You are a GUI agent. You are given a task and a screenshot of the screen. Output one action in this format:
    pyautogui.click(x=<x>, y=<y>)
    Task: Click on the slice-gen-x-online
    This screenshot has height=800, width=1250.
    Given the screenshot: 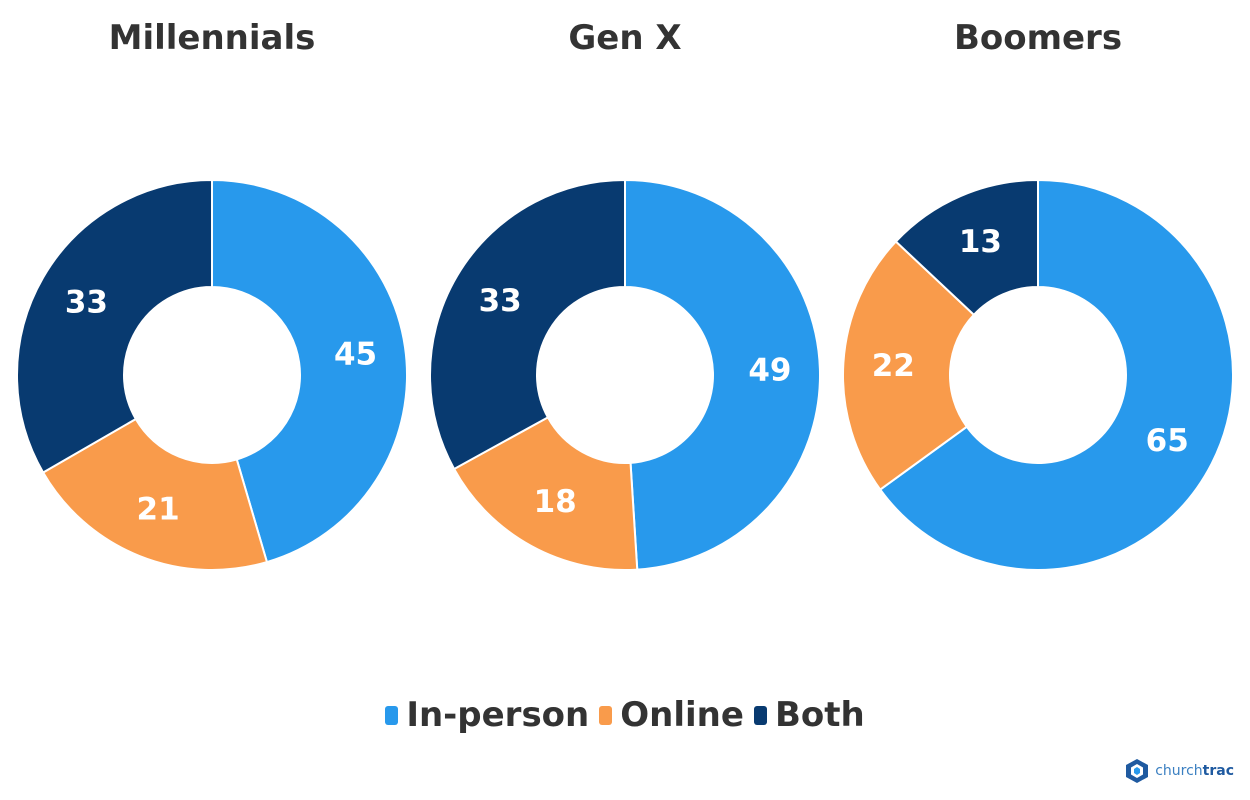 What is the action you would take?
    pyautogui.click(x=545, y=493)
    